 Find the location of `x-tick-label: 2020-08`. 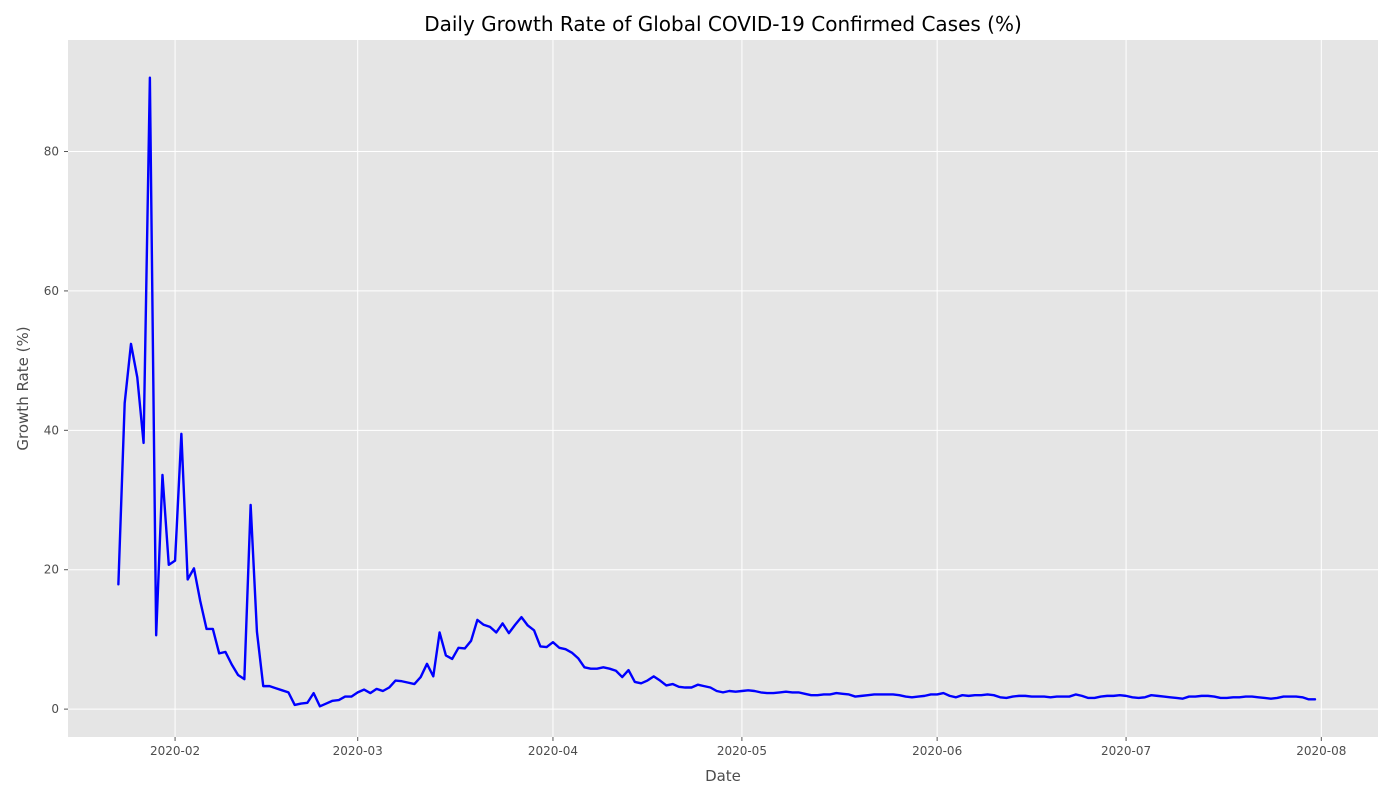

x-tick-label: 2020-08 is located at coordinates (1321, 751).